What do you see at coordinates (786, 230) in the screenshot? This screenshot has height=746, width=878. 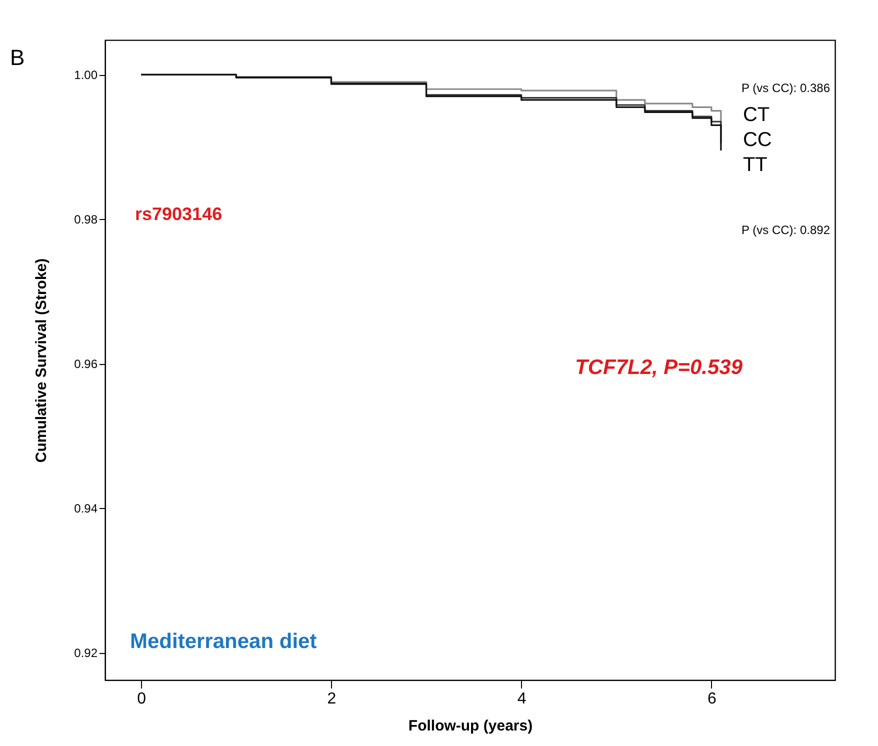 I see `annotation: P (vs CC): 0.892` at bounding box center [786, 230].